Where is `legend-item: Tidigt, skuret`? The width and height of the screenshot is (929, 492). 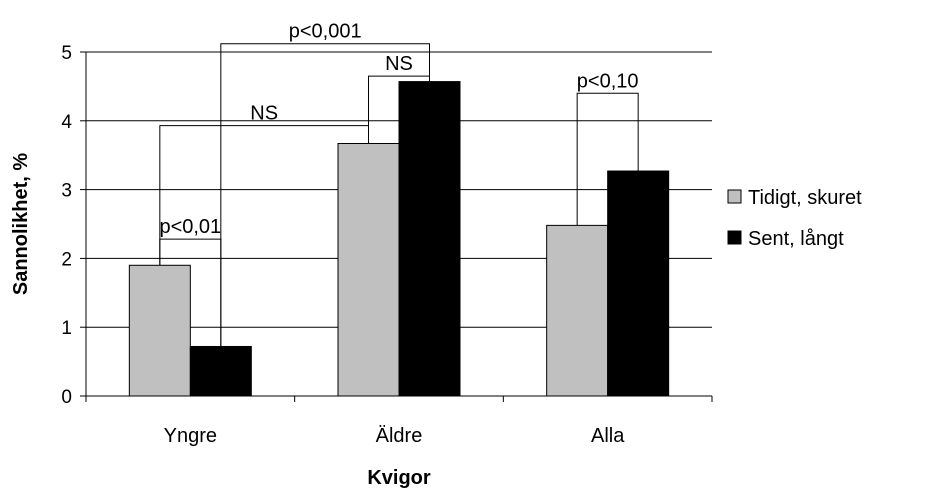 legend-item: Tidigt, skuret is located at coordinates (794, 198).